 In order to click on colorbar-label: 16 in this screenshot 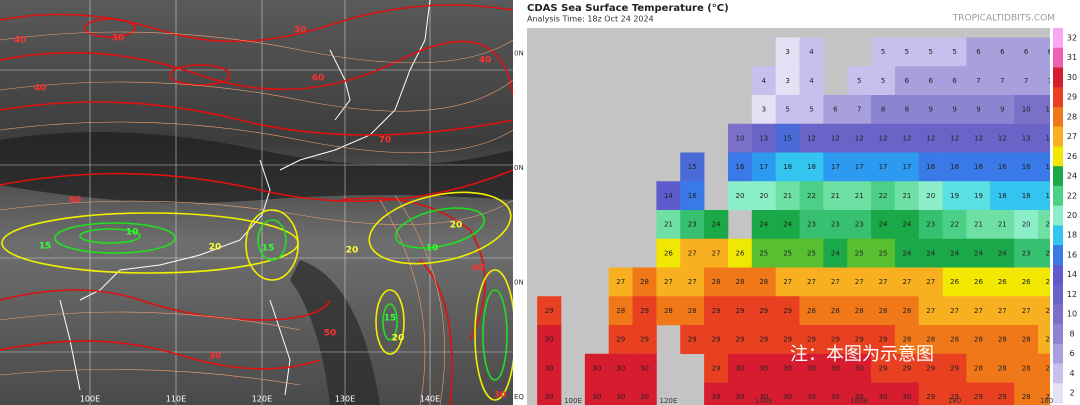, I will do `click(1072, 254)`.